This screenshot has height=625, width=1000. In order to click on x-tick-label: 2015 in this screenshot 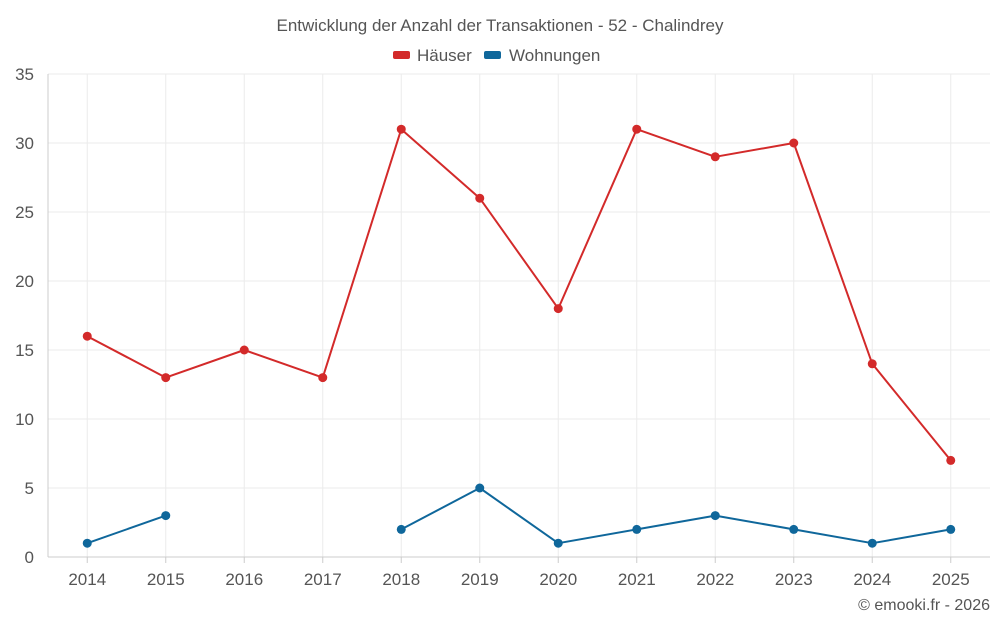, I will do `click(166, 579)`.